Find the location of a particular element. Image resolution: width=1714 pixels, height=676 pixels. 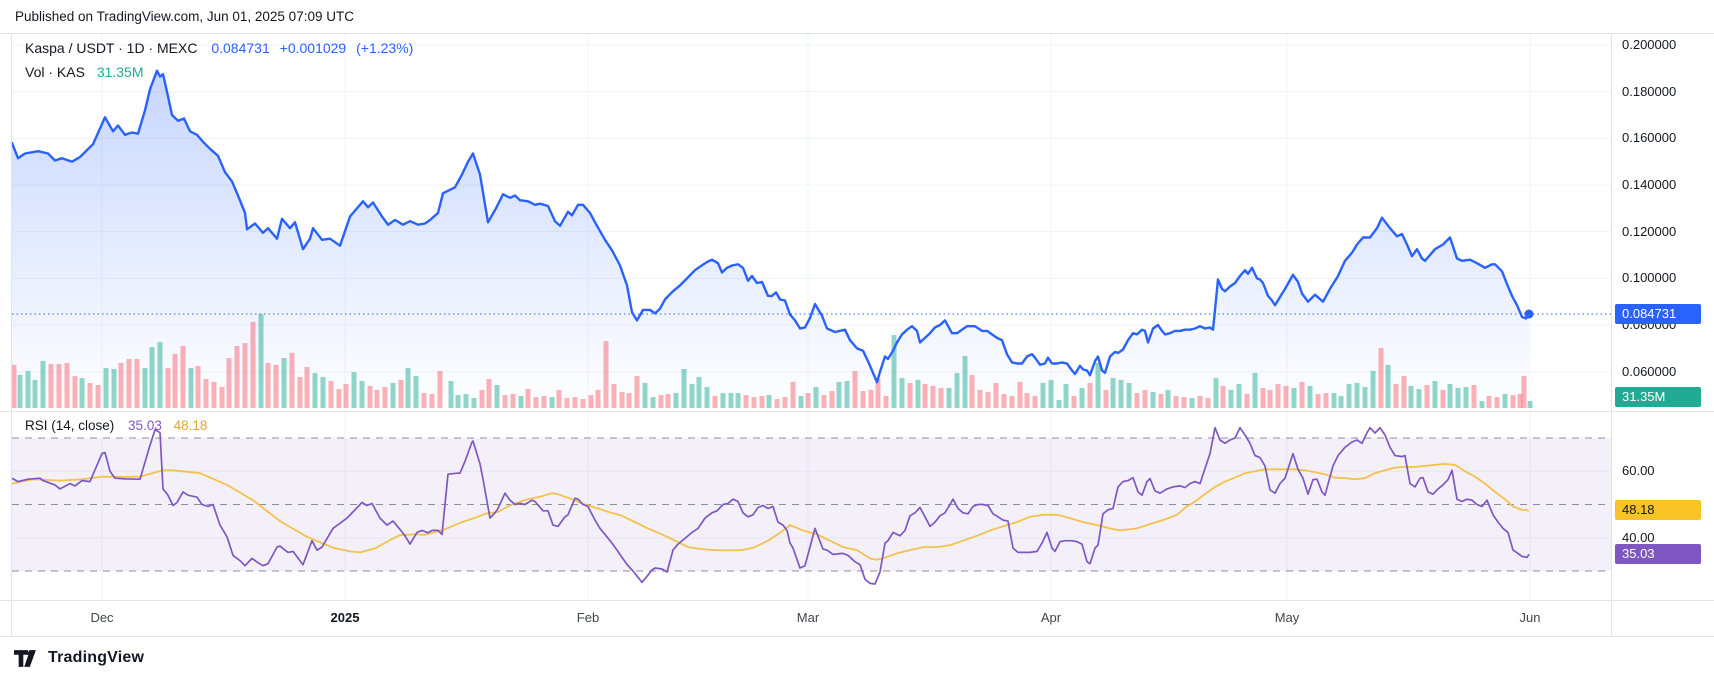

volume-legend-label: Vol · KAS is located at coordinates (55, 72).